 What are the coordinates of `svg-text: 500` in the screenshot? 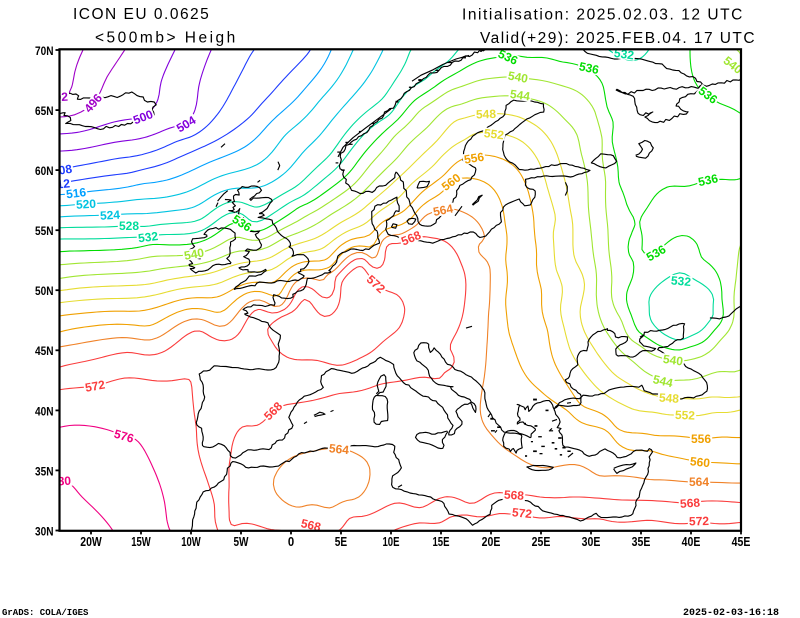 It's located at (143, 117).